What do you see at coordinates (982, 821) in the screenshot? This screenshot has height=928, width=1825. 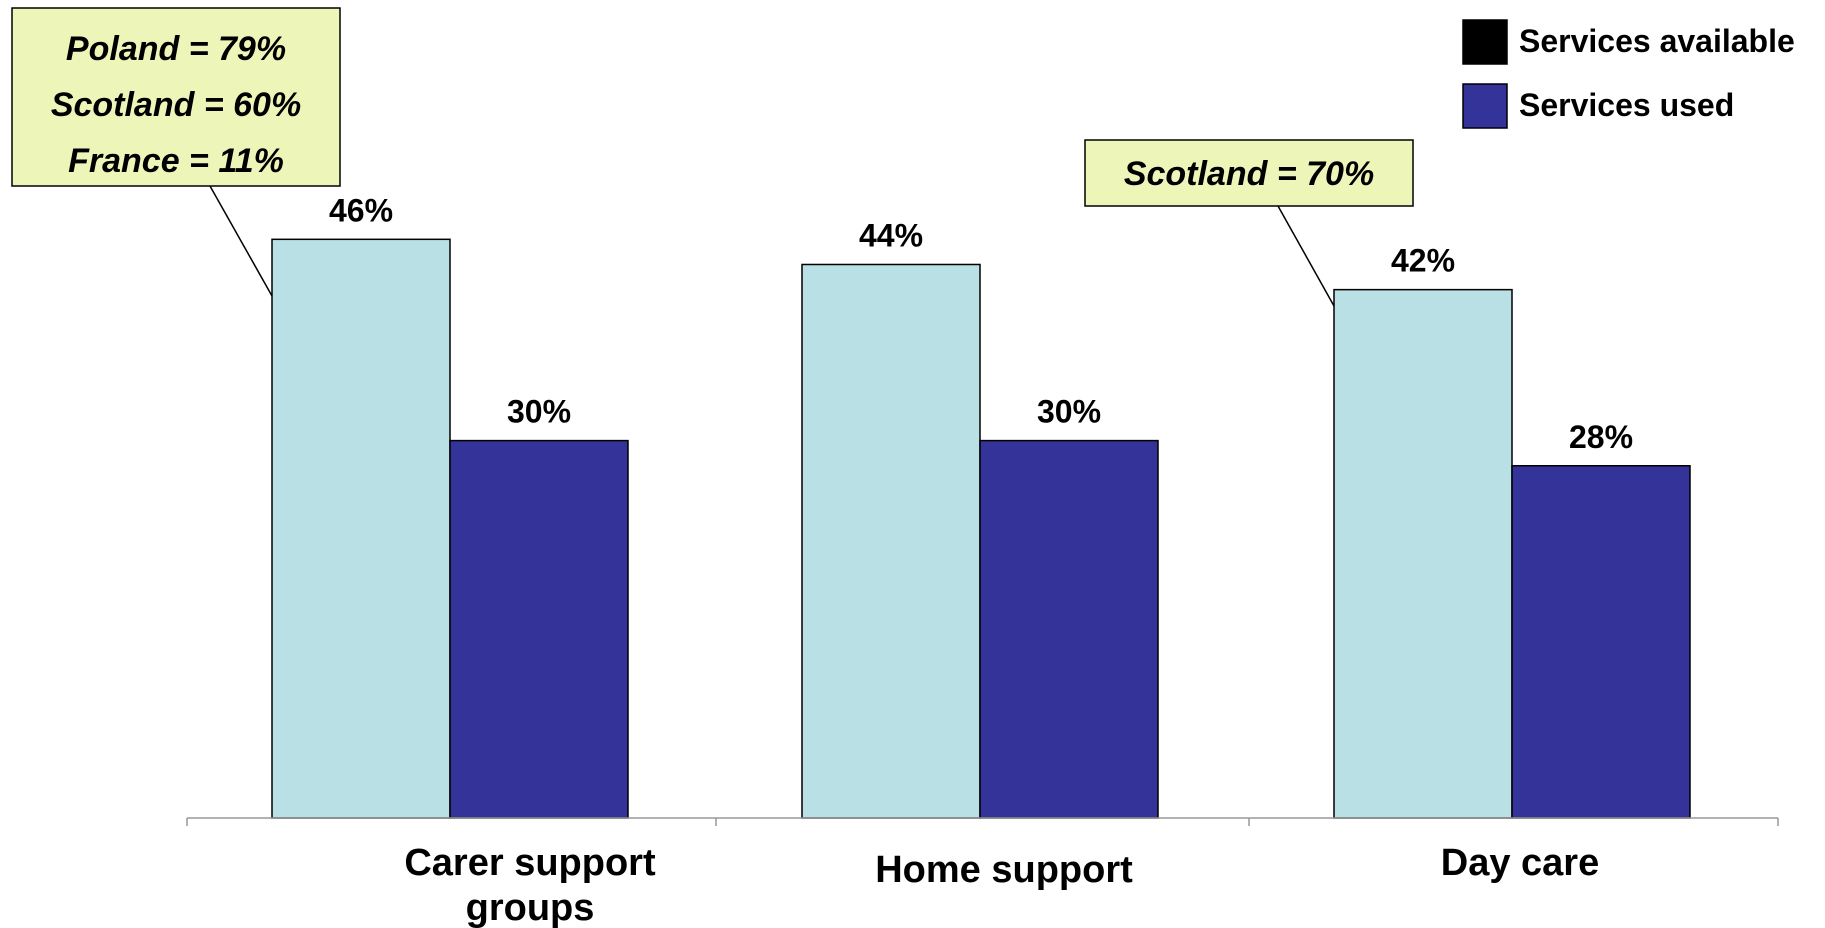 I see `x-axis` at bounding box center [982, 821].